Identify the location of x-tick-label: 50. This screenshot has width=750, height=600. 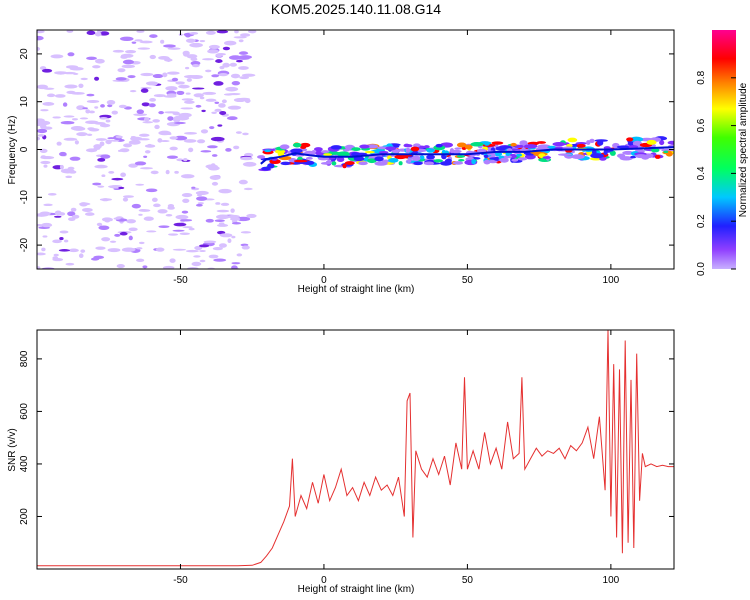
(468, 280).